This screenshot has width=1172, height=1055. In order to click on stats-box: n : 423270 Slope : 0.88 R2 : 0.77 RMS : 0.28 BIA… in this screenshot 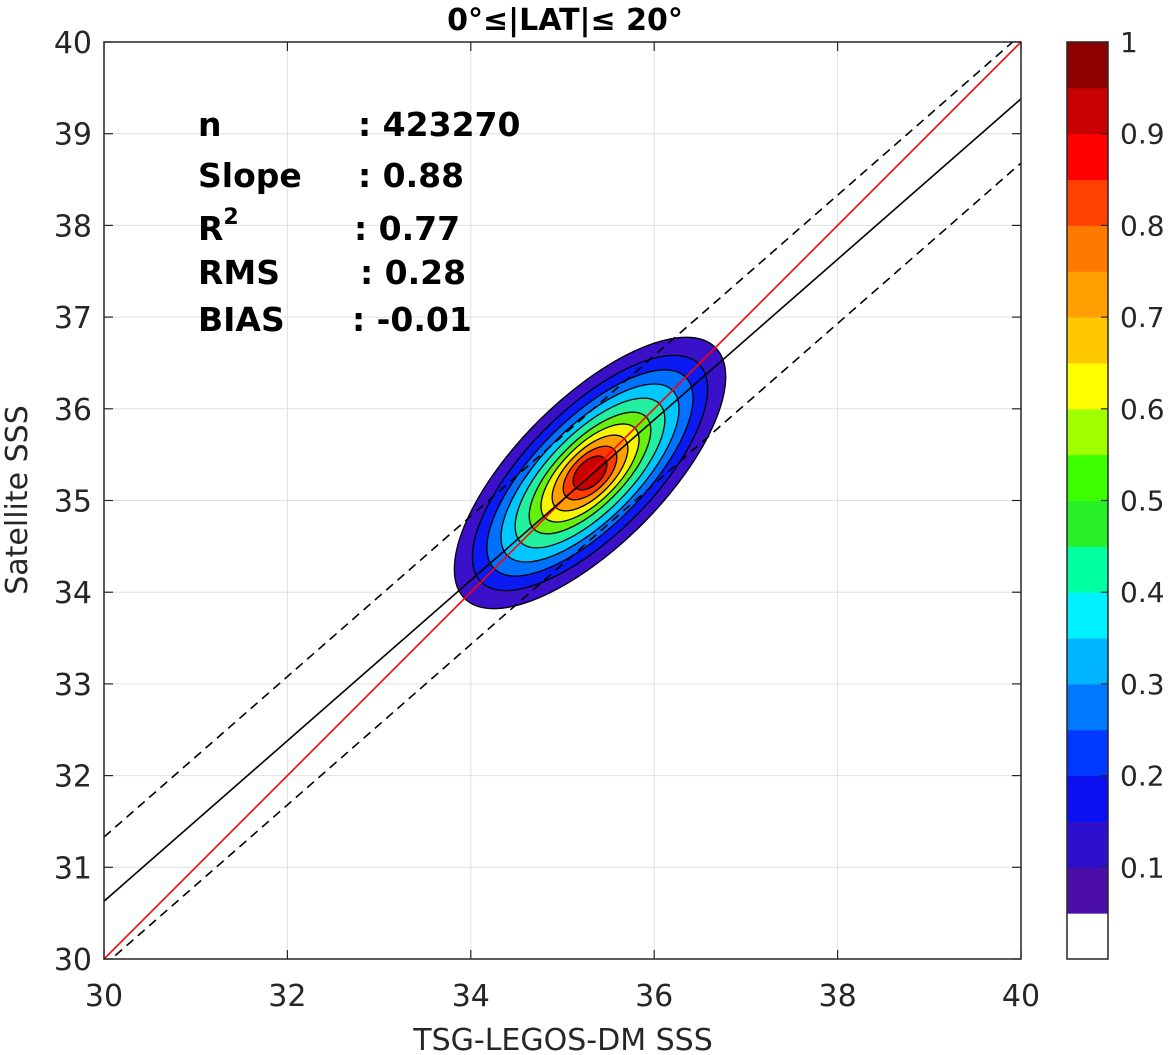, I will do `click(359, 222)`.